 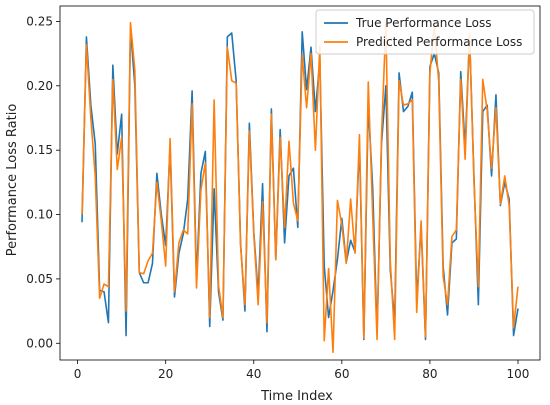 What do you see at coordinates (39, 215) in the screenshot?
I see `y-tick-label: 0.10` at bounding box center [39, 215].